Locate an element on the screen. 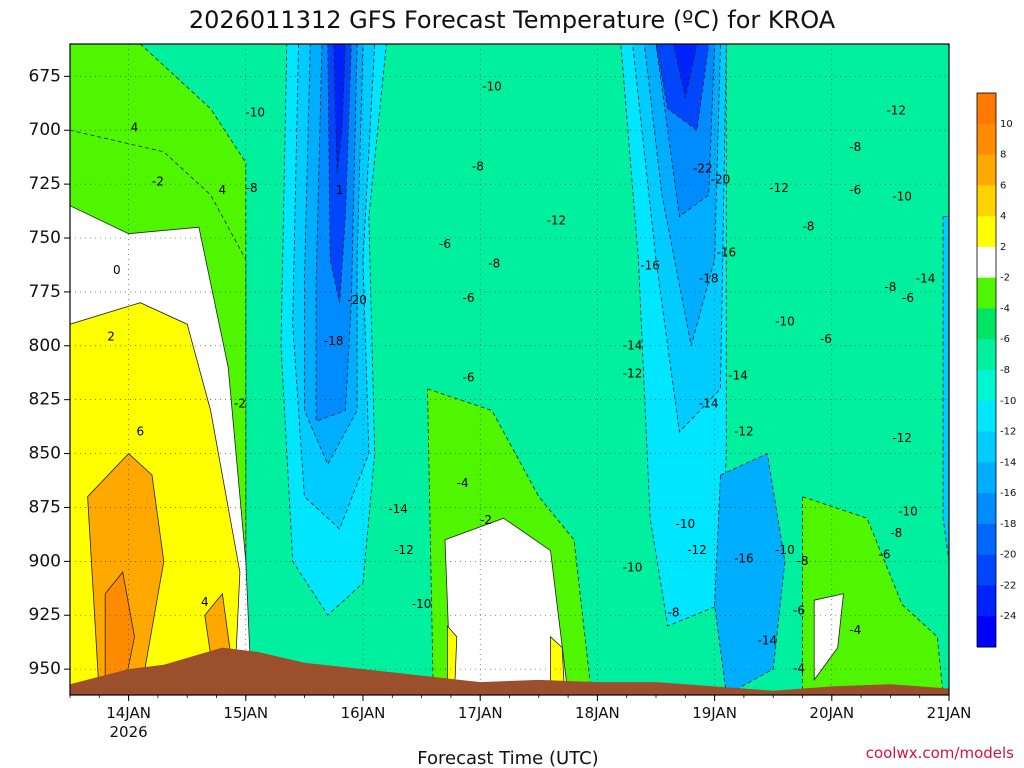 This screenshot has width=1024, height=768. colorbar-label: 6 is located at coordinates (1003, 185).